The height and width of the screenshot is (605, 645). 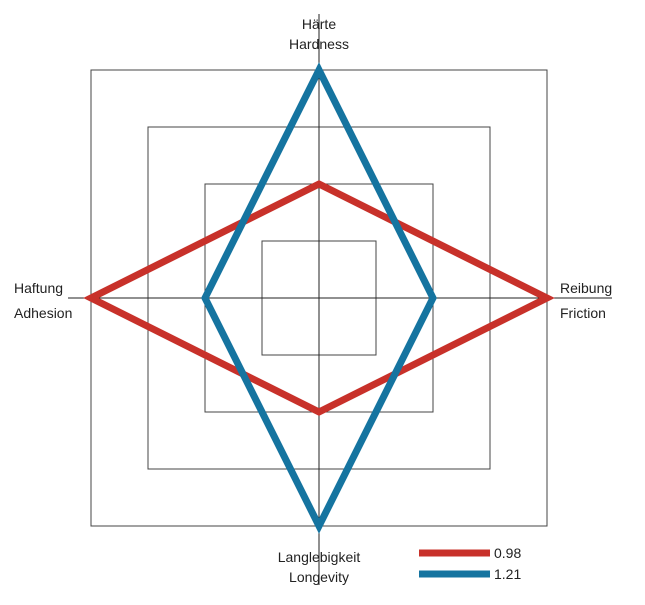 I want to click on axis-label-adhesion-en: Adhesion, so click(x=43, y=313).